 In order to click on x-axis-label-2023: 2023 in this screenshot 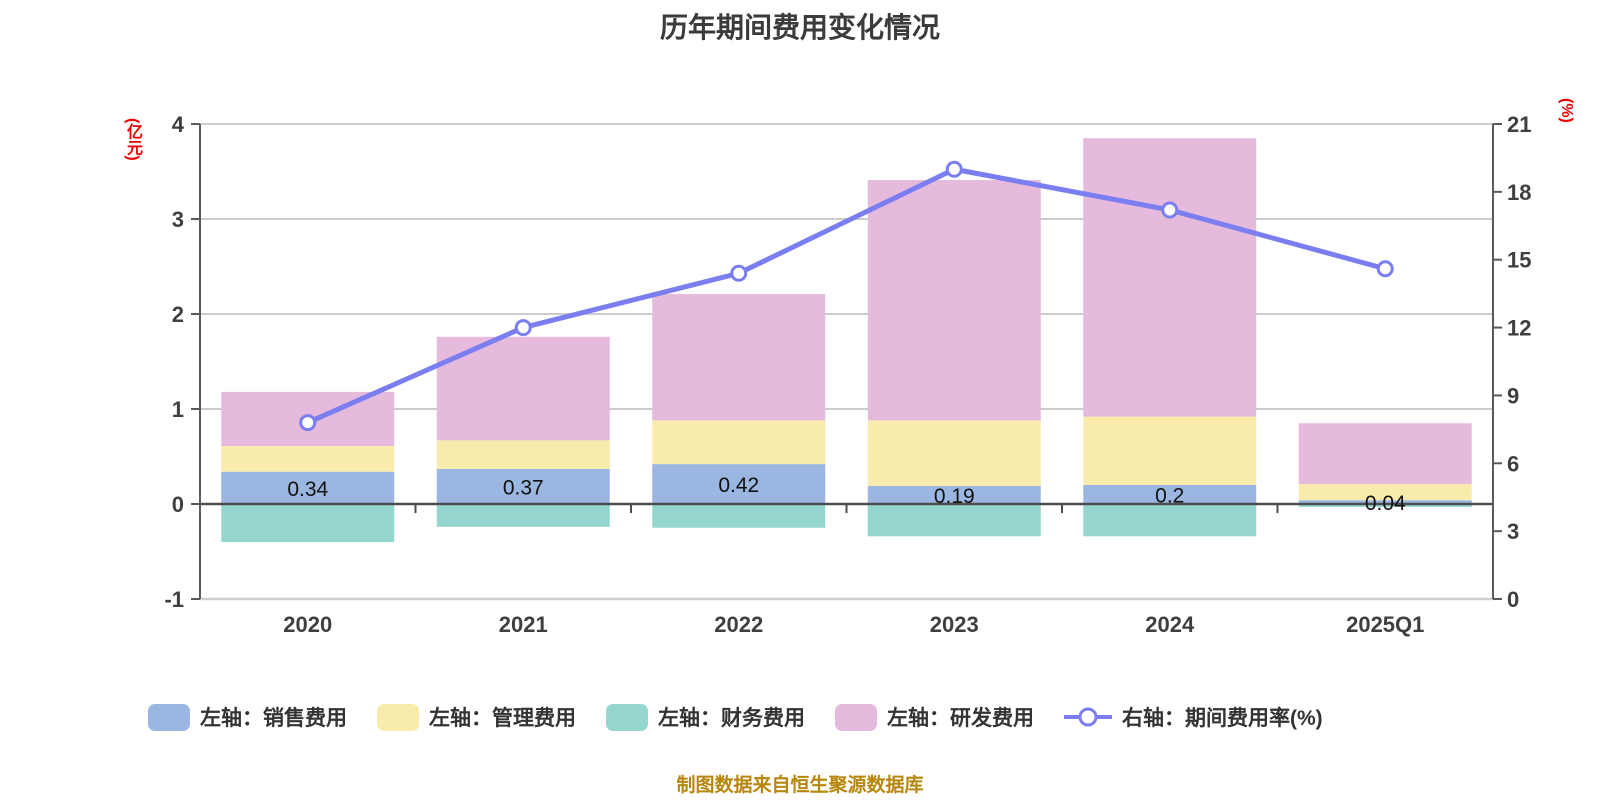, I will do `click(954, 624)`.